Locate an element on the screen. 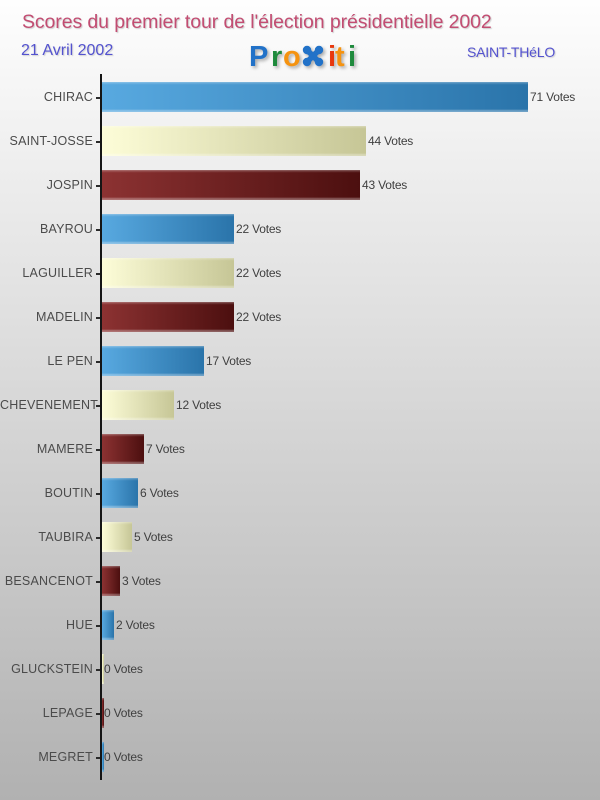  svg-text: r is located at coordinates (276, 57).